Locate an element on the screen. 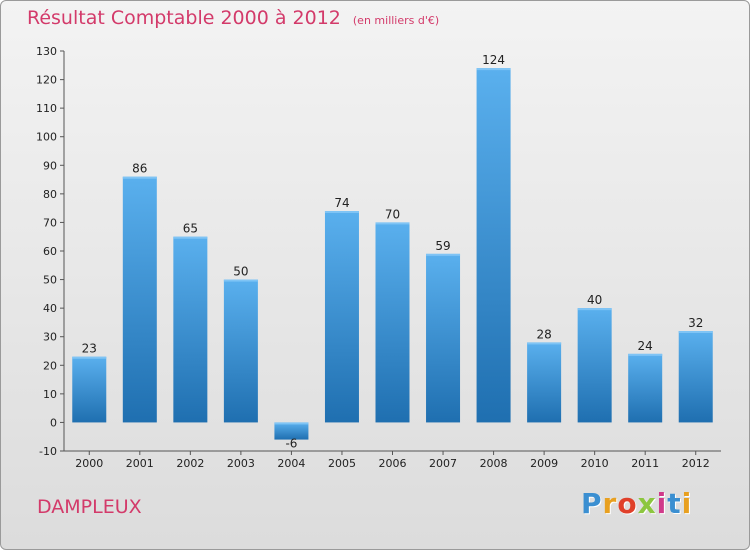  y-axis: -10 0 10 20 30 40 50 60 70 80 90 100 110 120 130 is located at coordinates (50, 251).